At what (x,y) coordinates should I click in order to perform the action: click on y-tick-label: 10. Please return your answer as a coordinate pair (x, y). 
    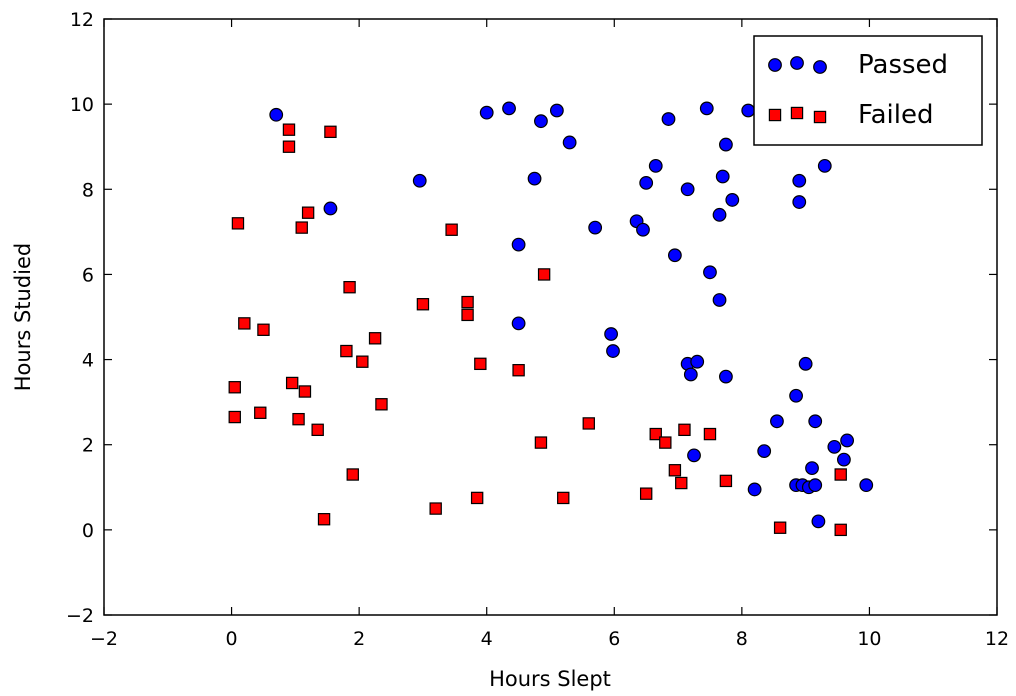
    Looking at the image, I should click on (82, 105).